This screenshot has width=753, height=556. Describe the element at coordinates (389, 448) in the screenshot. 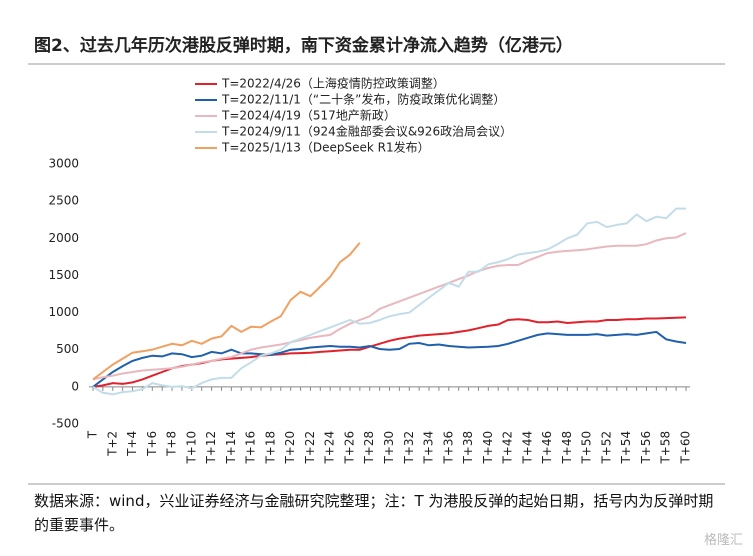

I see `x-tick-label: T+30` at that location.